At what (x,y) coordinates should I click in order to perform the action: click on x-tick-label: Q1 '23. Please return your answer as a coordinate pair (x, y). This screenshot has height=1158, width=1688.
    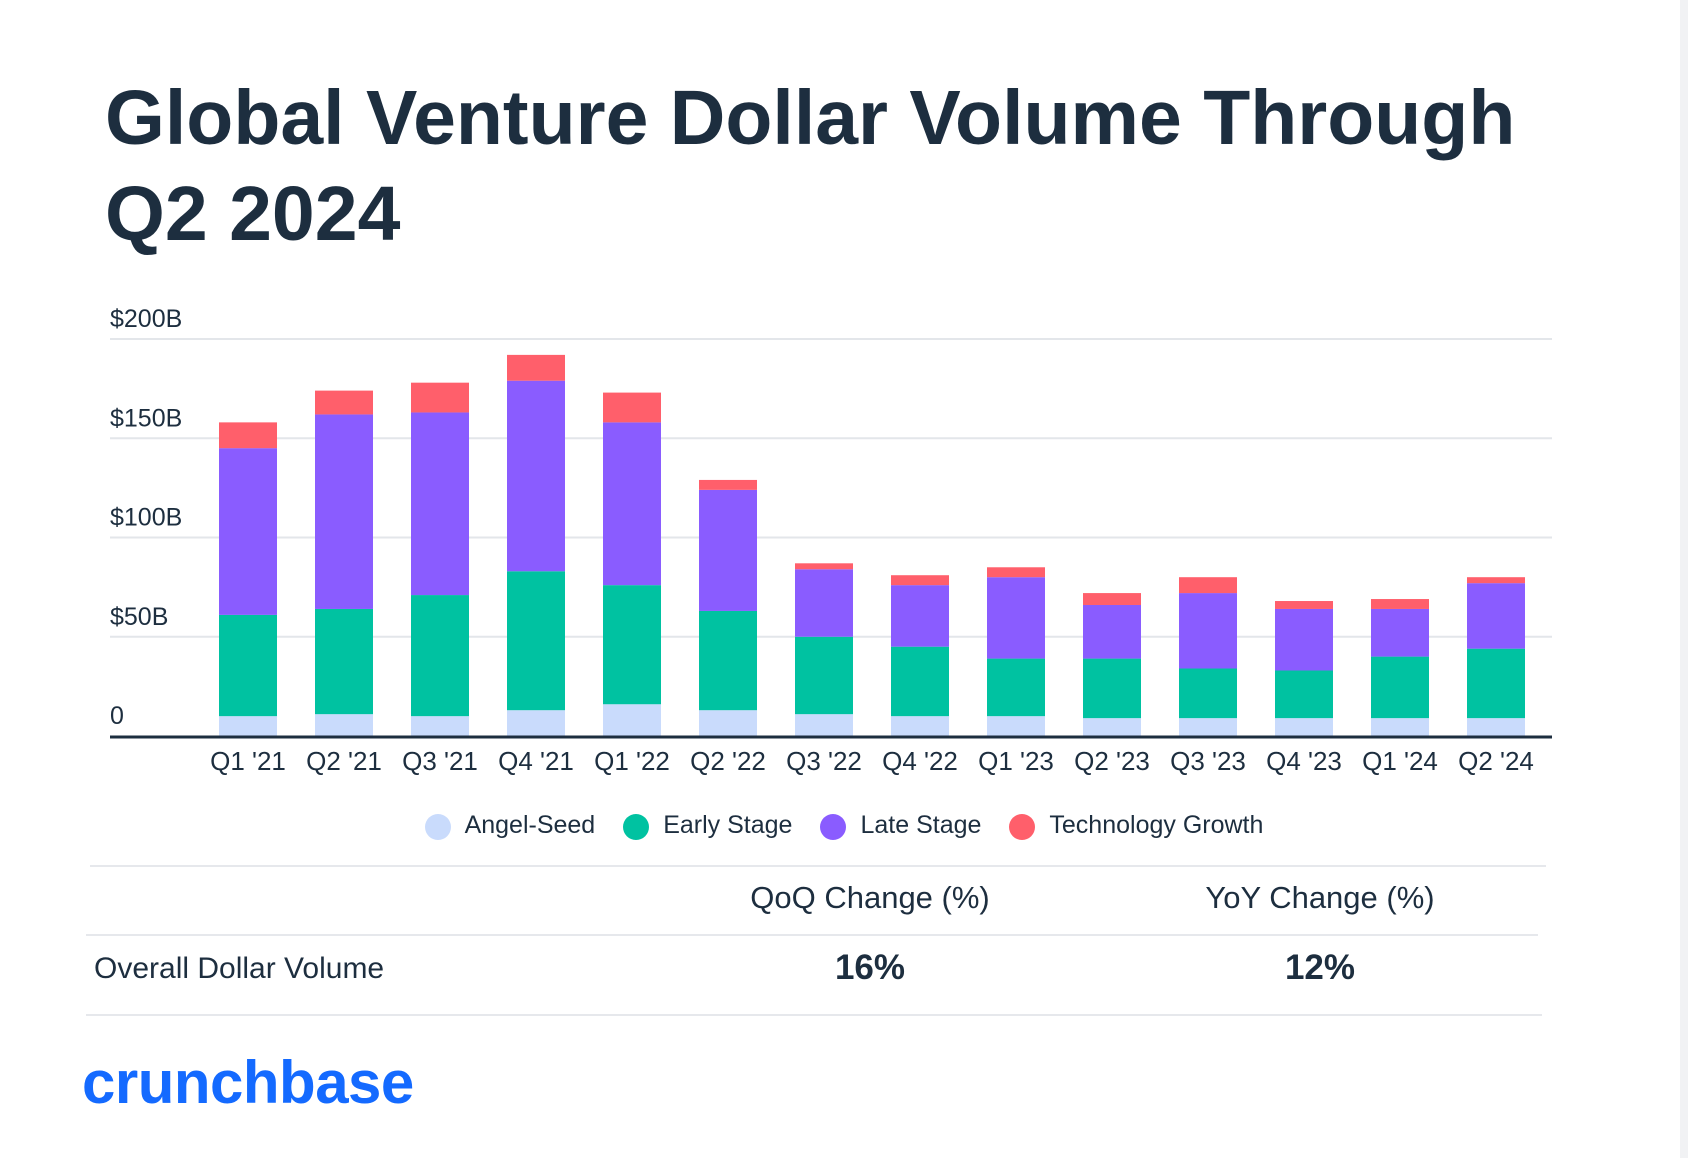
    Looking at the image, I should click on (1016, 761).